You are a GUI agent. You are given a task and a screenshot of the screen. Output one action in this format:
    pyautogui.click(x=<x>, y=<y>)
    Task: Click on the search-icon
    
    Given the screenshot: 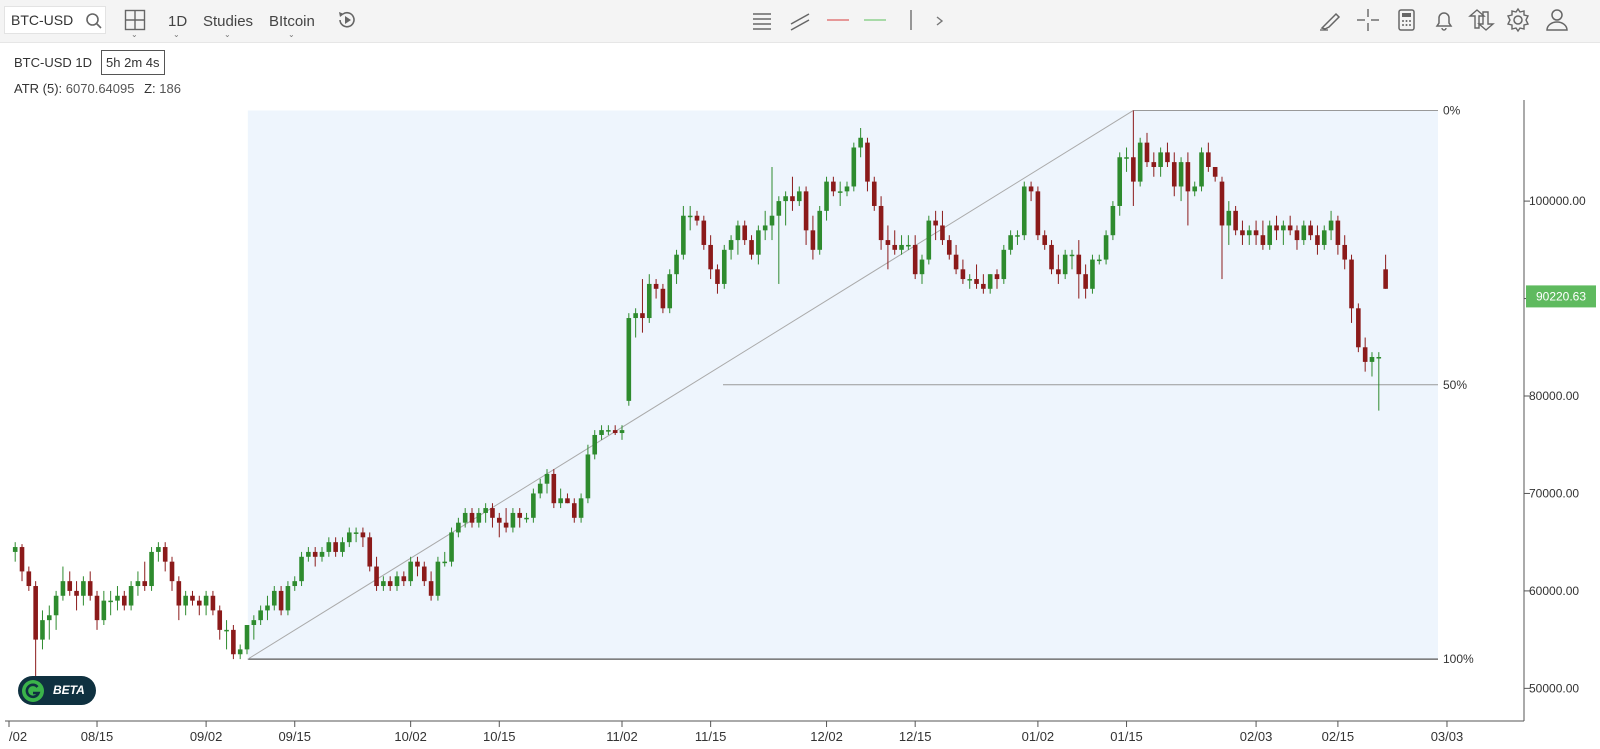 What is the action you would take?
    pyautogui.click(x=94, y=21)
    